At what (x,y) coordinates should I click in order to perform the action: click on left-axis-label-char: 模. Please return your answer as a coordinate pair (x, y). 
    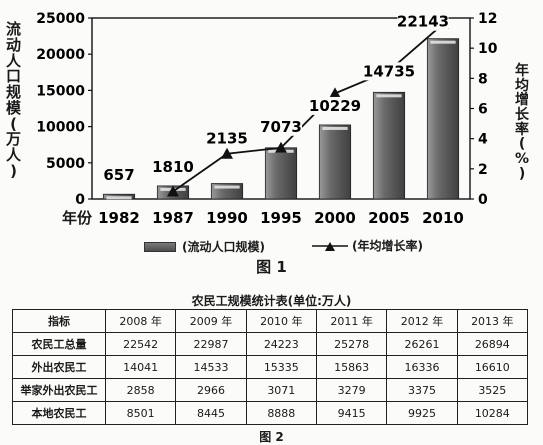
    Looking at the image, I should click on (14, 107).